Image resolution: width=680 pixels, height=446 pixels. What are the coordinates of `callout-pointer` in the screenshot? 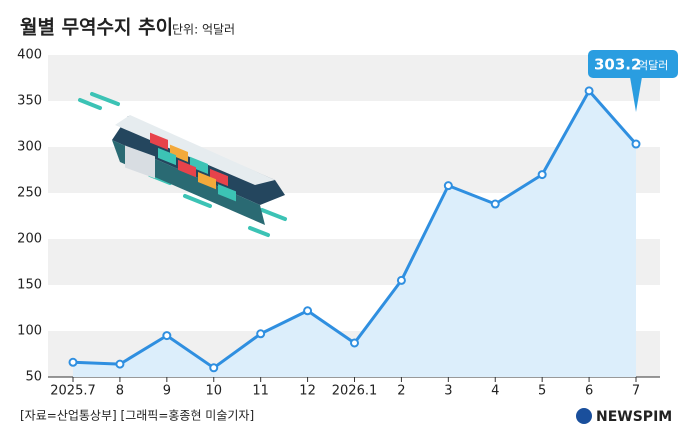 It's located at (636, 94).